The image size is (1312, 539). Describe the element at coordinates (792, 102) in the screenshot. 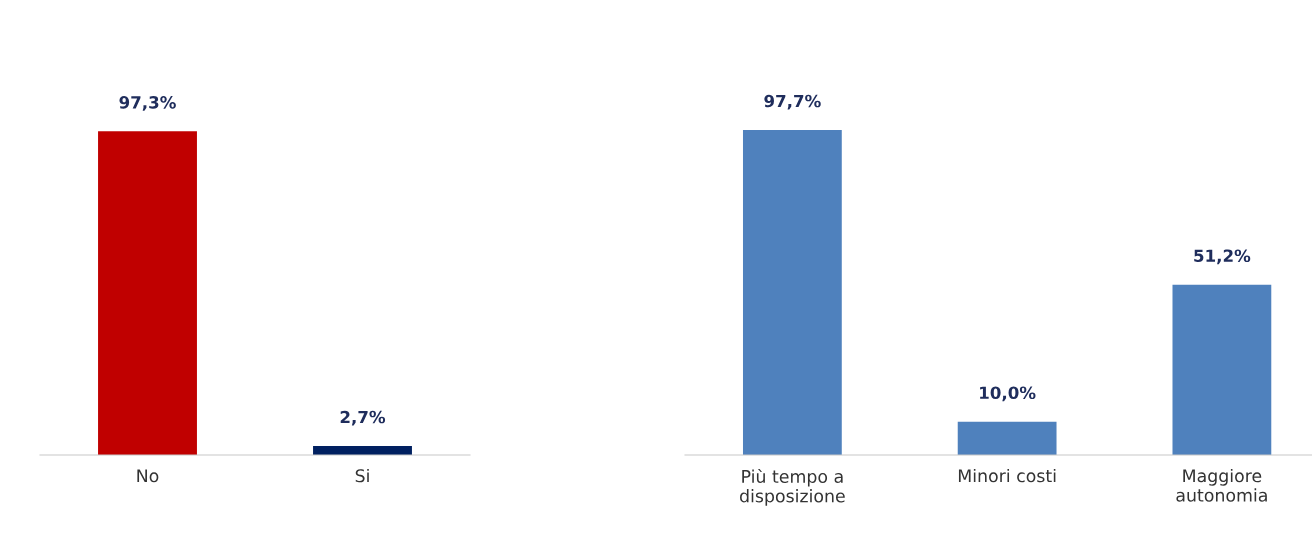

I see `data-label: 97,7%` at that location.